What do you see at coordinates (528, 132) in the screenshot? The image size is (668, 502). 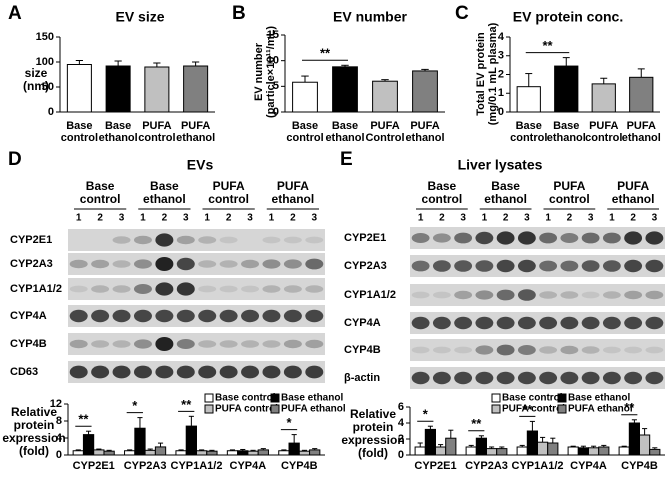 I see `x-tick-label-box: Base control` at bounding box center [528, 132].